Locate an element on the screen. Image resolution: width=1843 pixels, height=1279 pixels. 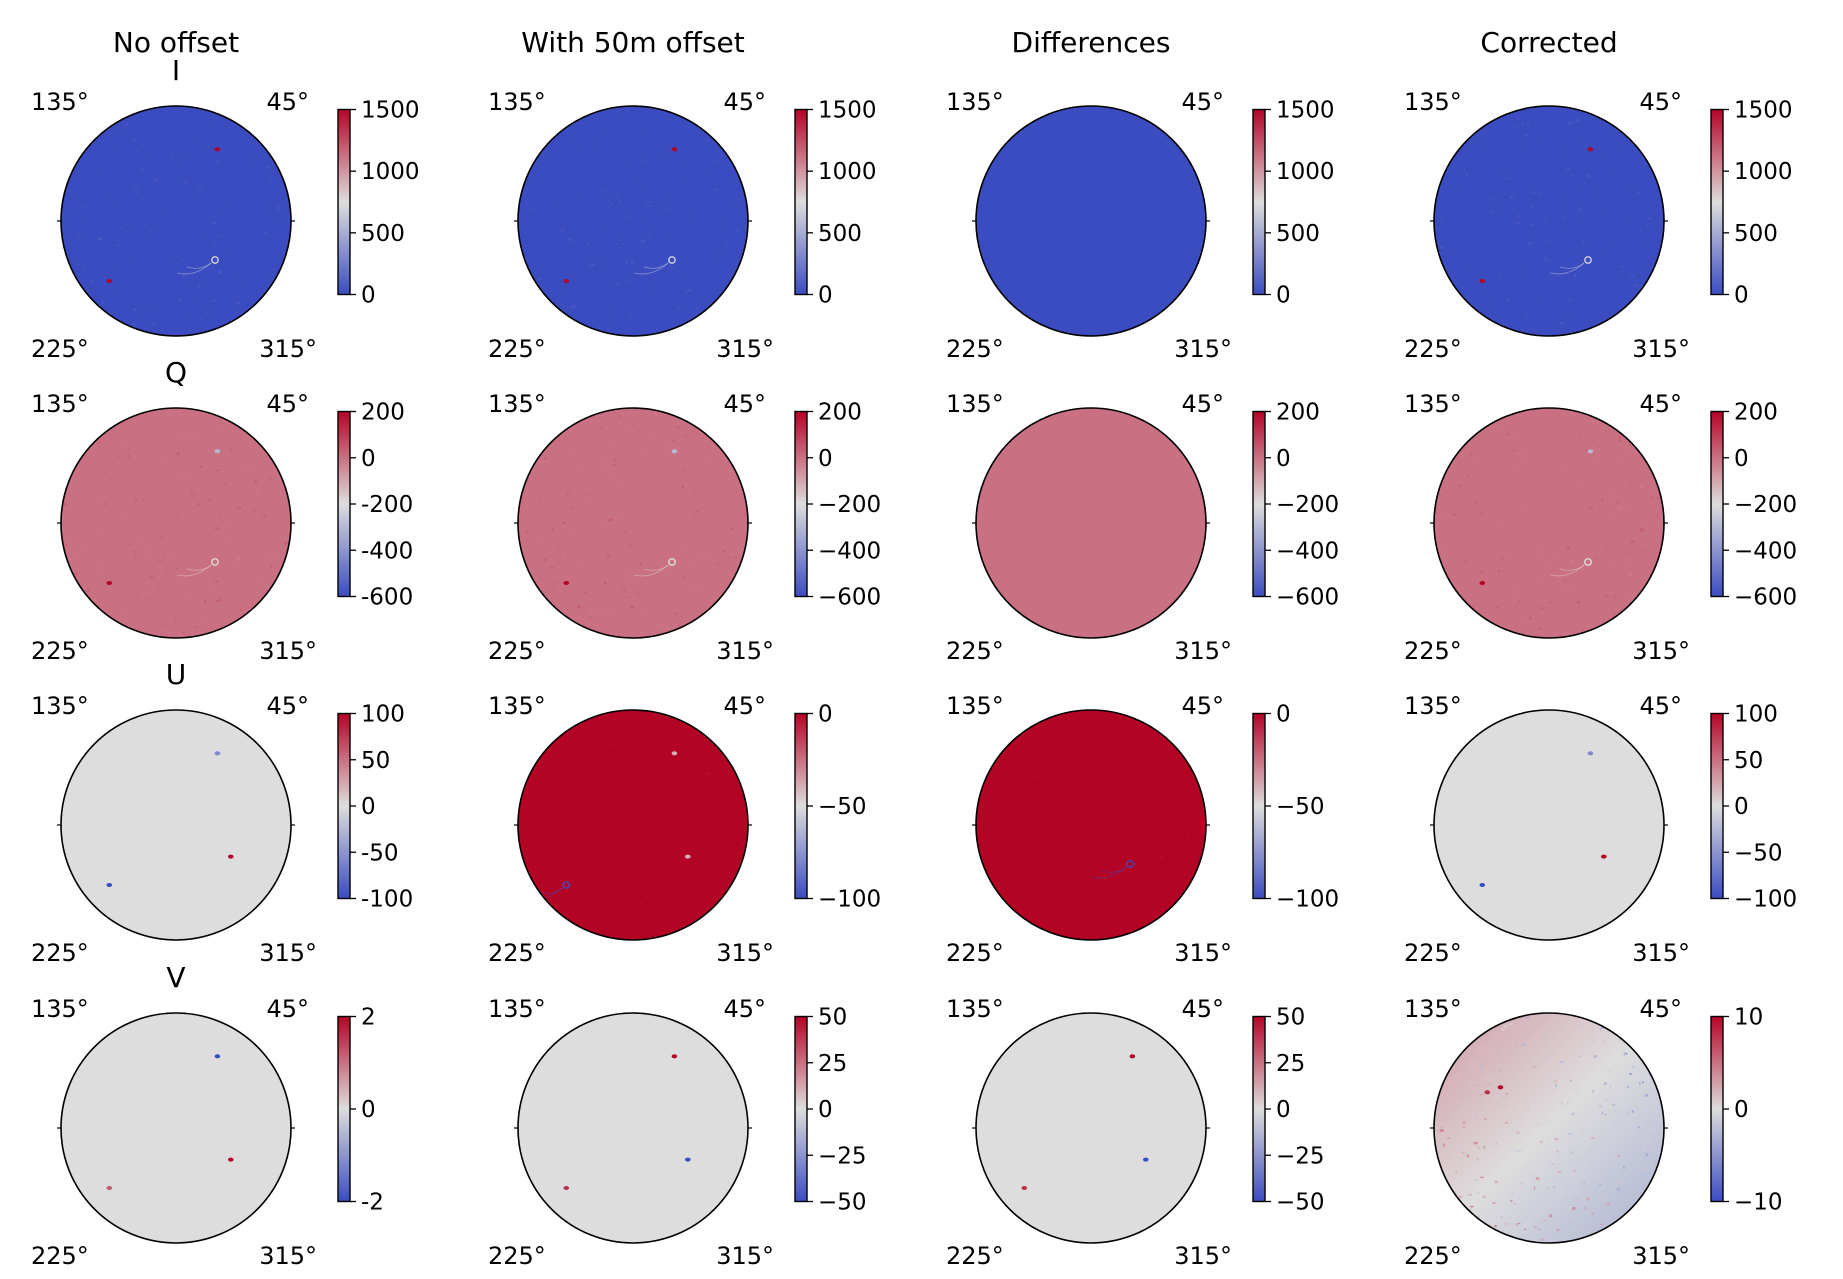
colorbar-tick-label: -2 is located at coordinates (372, 1203).